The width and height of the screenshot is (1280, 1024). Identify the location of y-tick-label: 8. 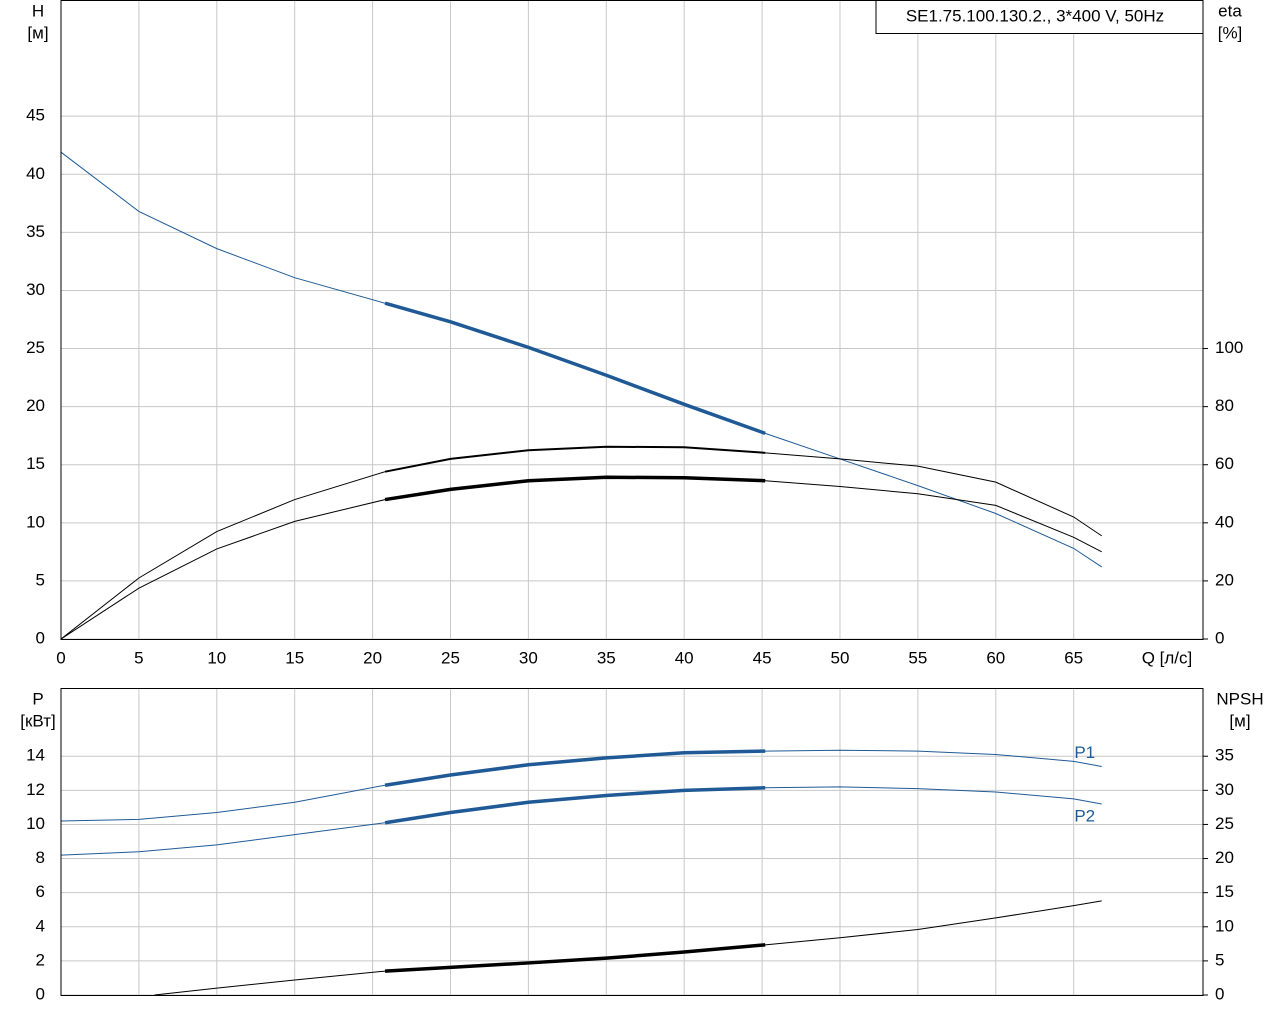
(40, 857).